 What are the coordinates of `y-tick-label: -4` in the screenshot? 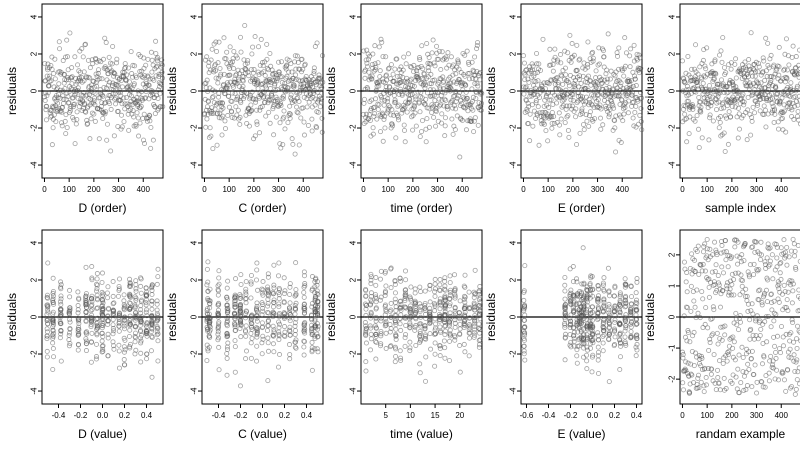 It's located at (34, 391).